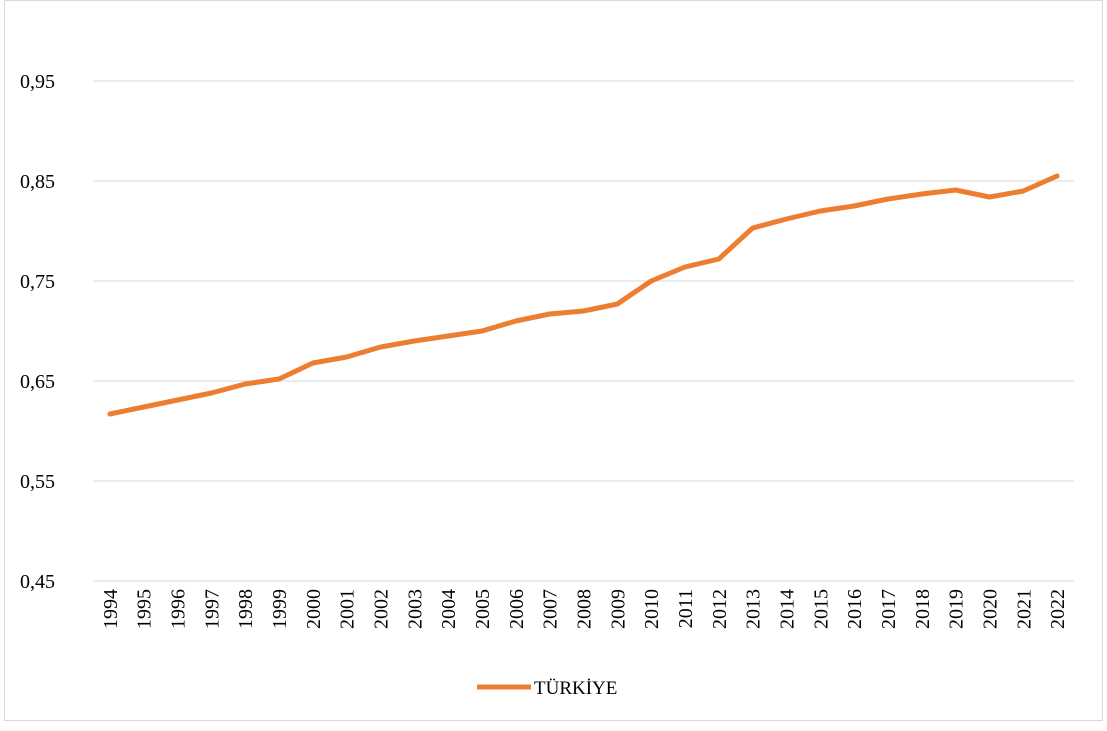 The width and height of the screenshot is (1107, 731). What do you see at coordinates (449, 609) in the screenshot?
I see `x-tick-label: 2004` at bounding box center [449, 609].